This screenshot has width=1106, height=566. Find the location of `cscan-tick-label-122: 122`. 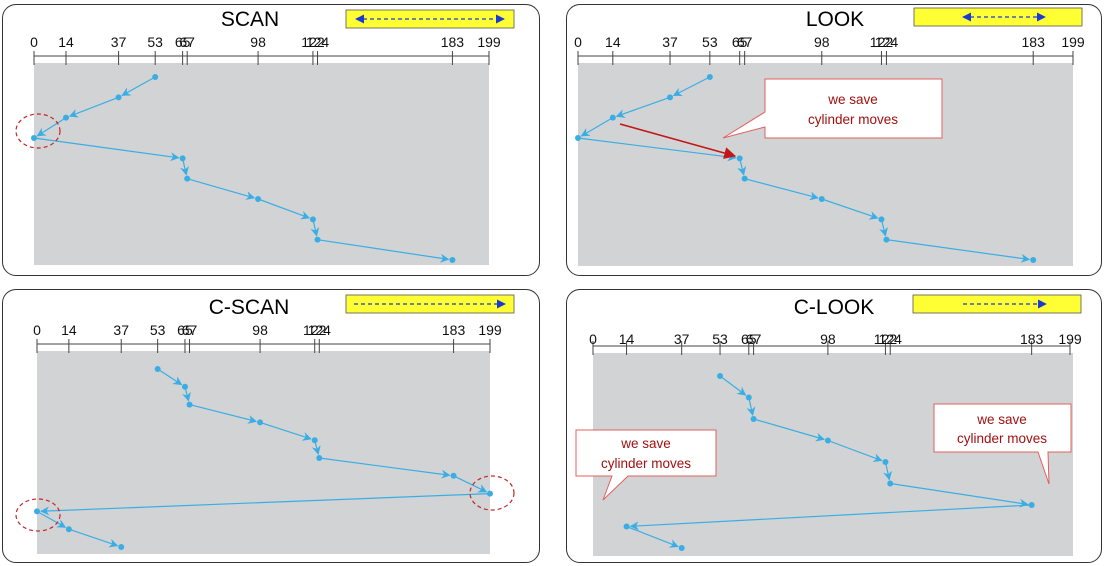

cscan-tick-label-122: 122 is located at coordinates (315, 330).